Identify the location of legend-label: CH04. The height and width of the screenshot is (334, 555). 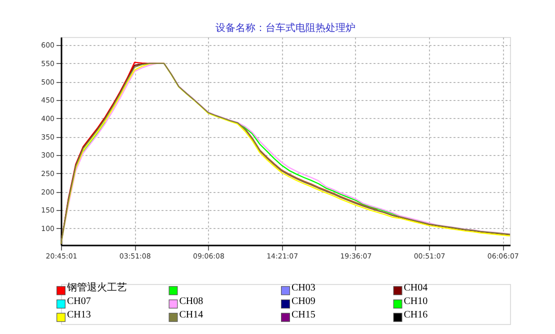
(416, 288).